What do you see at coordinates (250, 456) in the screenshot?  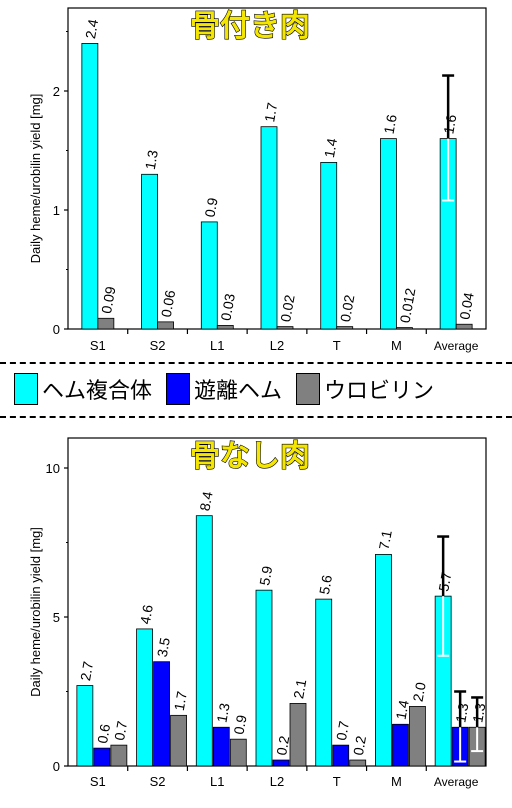 I see `chart-title: 骨なし肉` at bounding box center [250, 456].